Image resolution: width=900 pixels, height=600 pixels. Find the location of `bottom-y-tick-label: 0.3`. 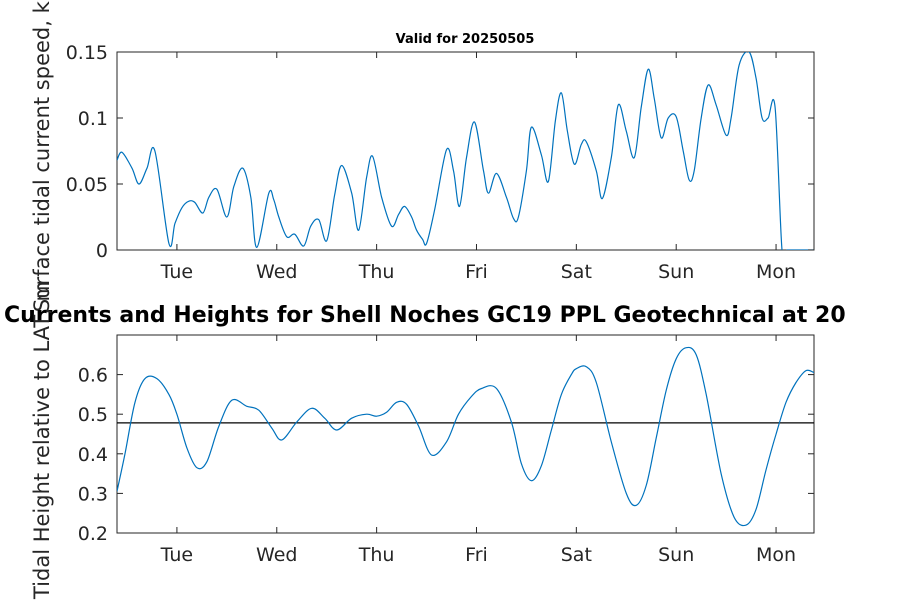

bottom-y-tick-label: 0.3 is located at coordinates (93, 494).